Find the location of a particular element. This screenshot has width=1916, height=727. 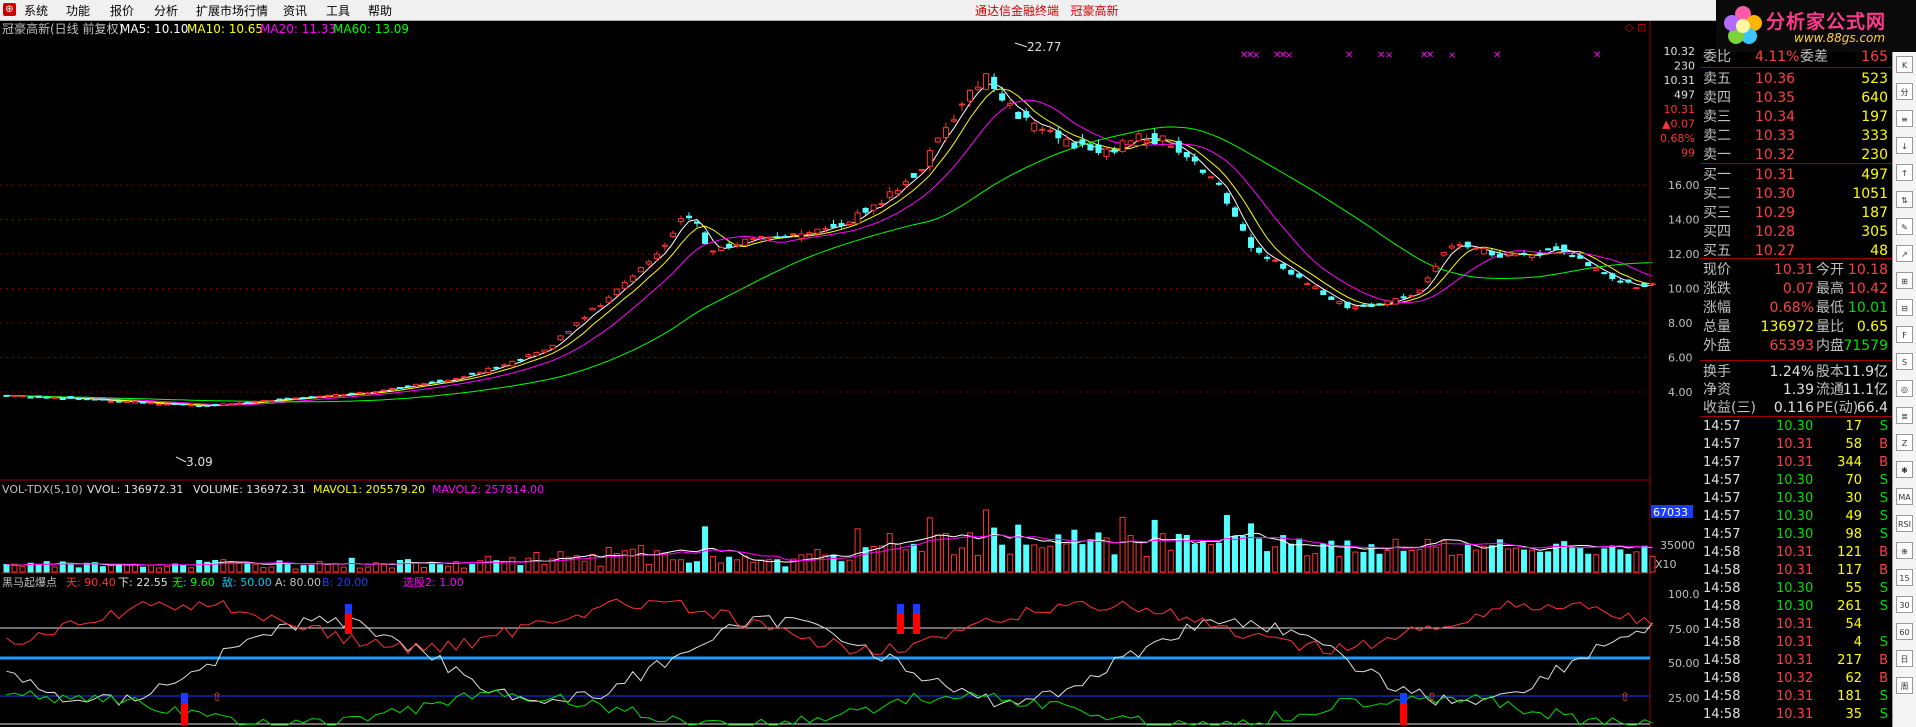

toolbar-button-12: ◎ is located at coordinates (1904, 388).